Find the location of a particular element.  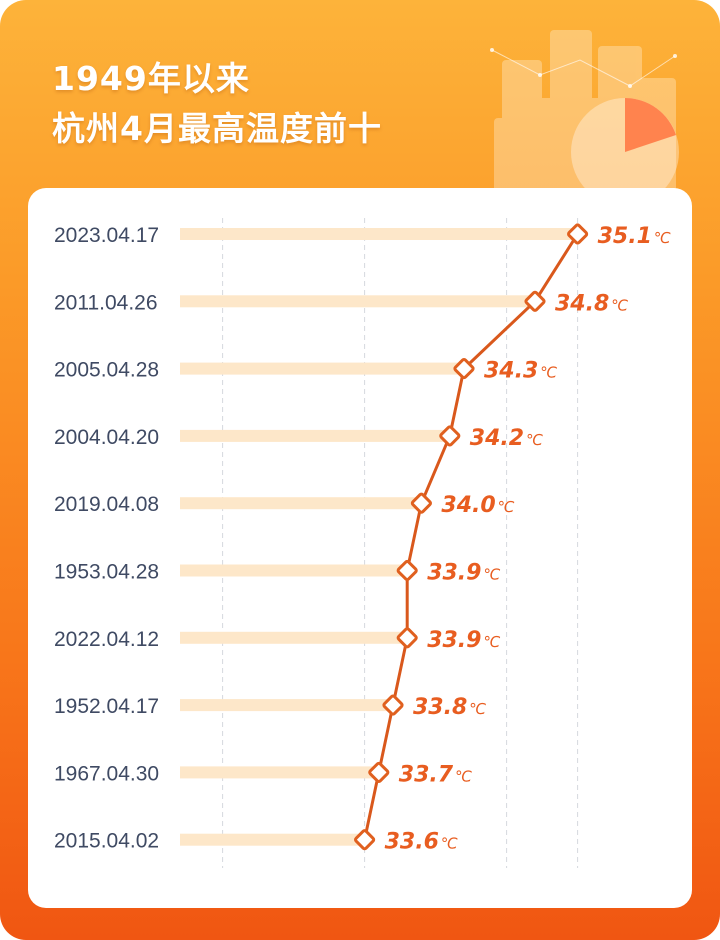

value-number: 34.8 is located at coordinates (582, 303).